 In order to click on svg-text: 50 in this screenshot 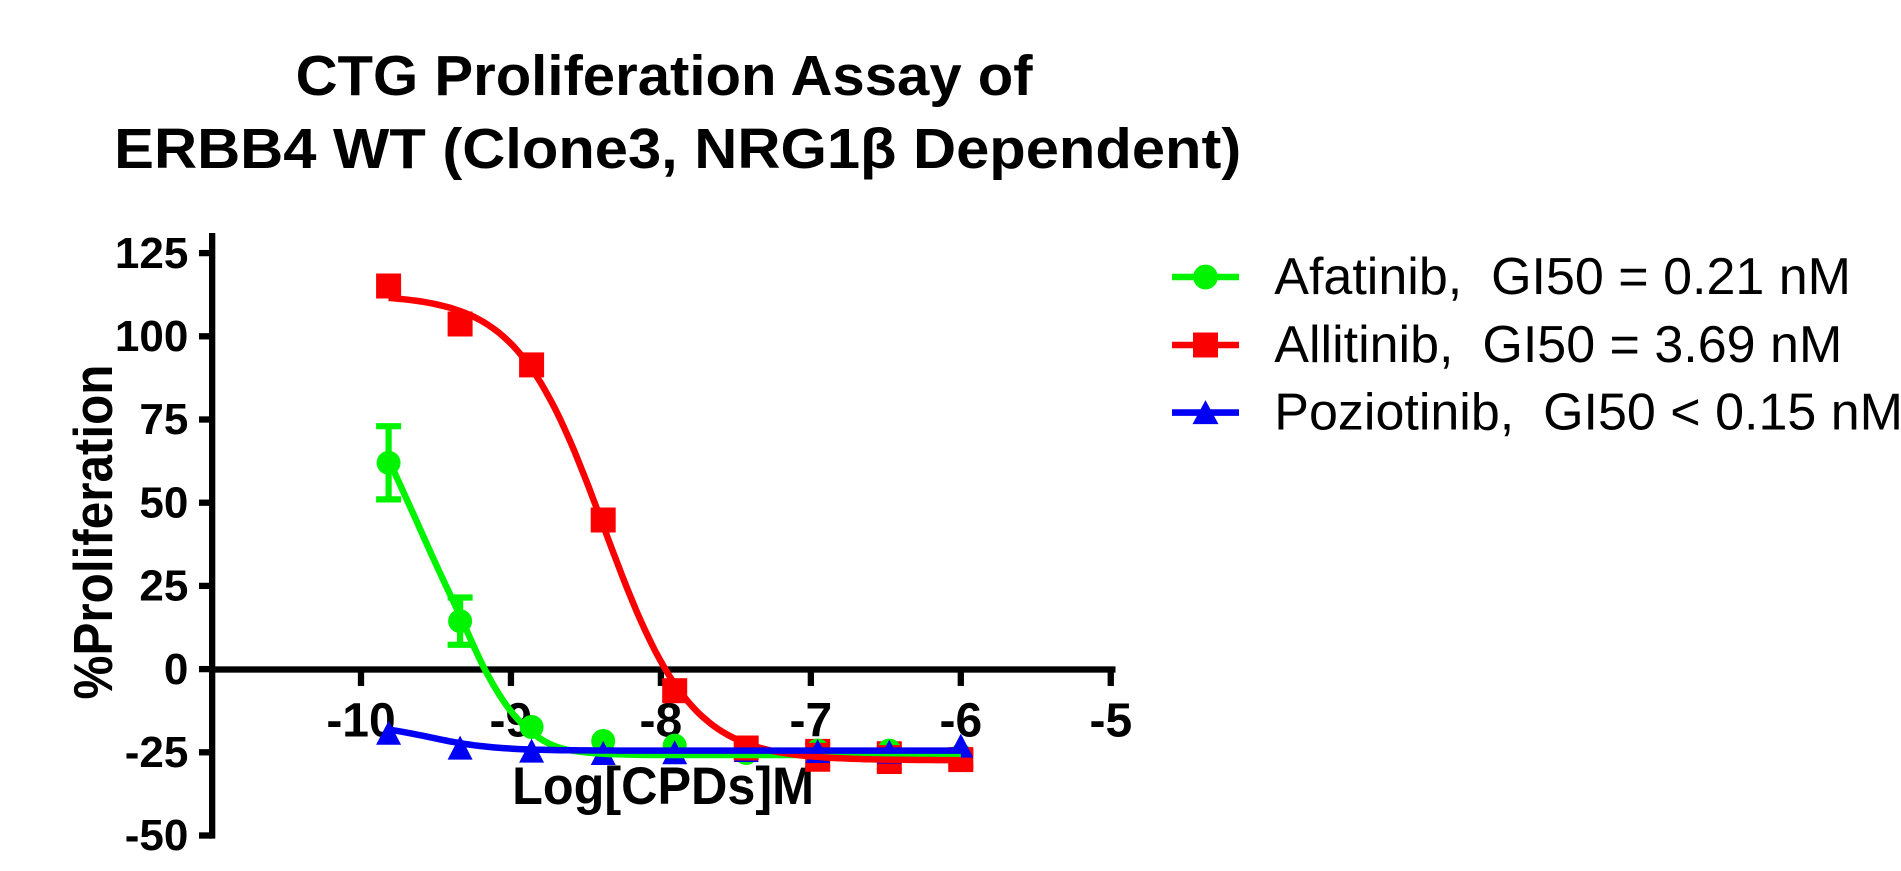, I will do `click(163, 502)`.